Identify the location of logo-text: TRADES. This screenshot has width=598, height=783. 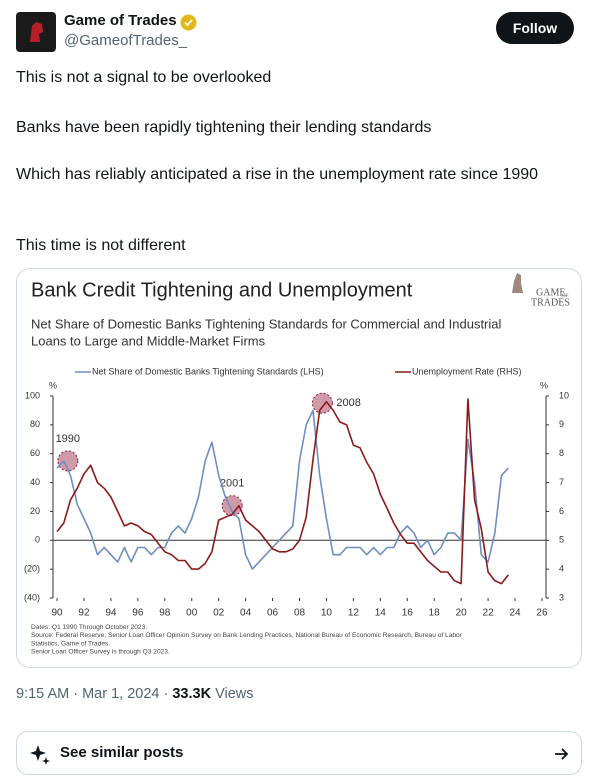
(550, 302).